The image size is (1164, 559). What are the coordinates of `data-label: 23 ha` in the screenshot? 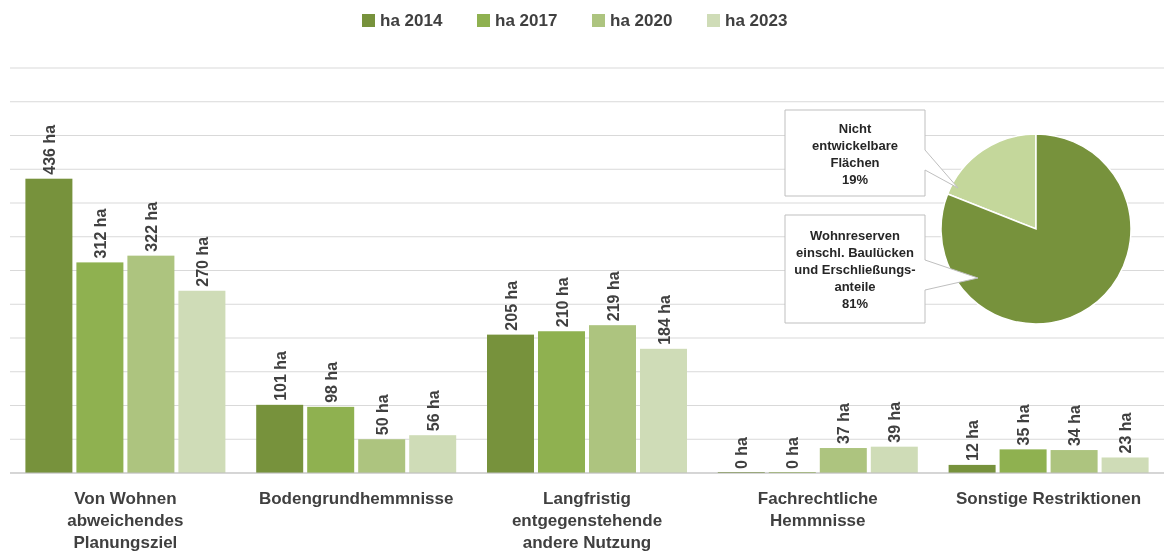 It's located at (1126, 433).